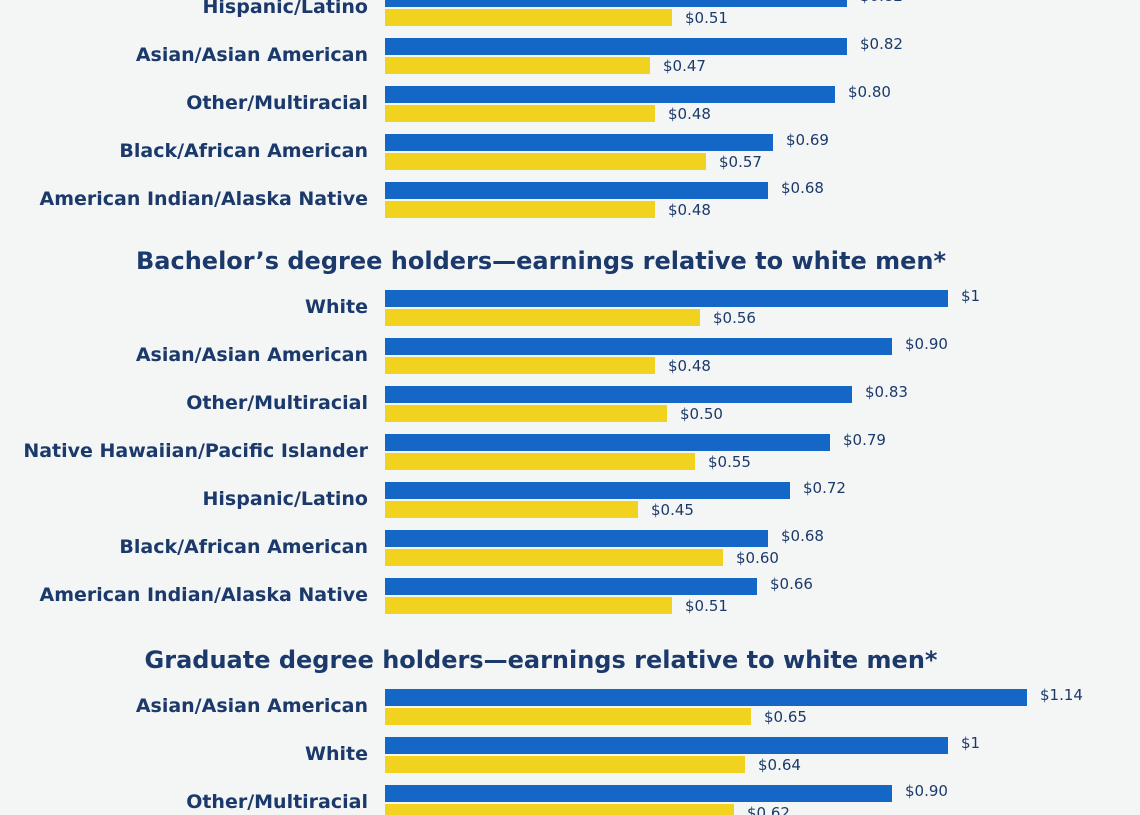  Describe the element at coordinates (740, 162) in the screenshot. I see `value-label: $0.57` at that location.